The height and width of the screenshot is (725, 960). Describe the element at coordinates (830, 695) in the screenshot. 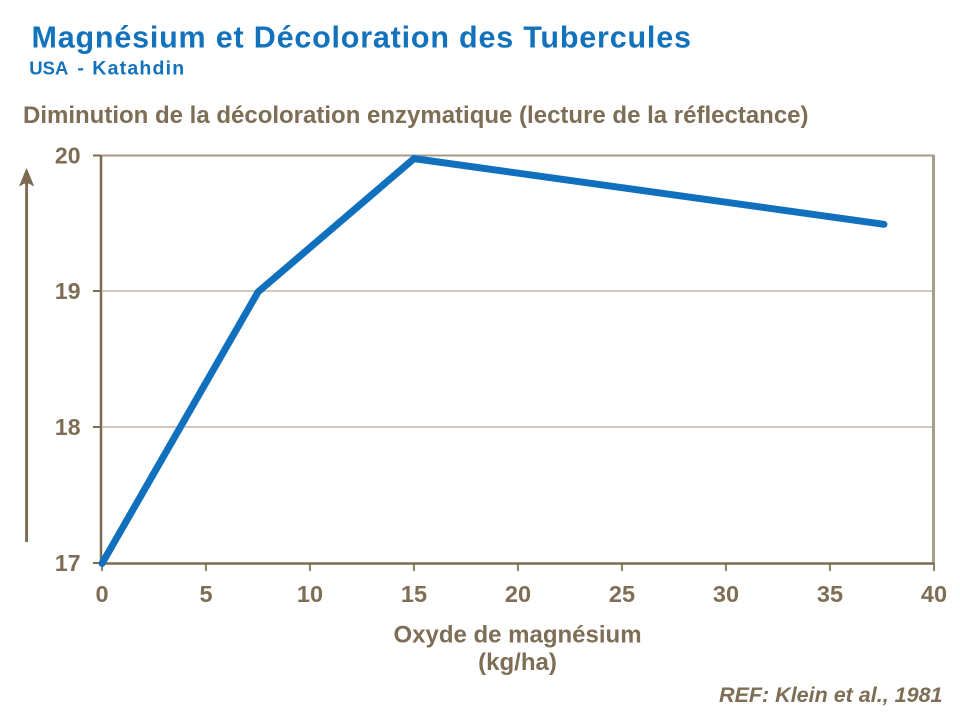

I see `svg-text: REF: Klein et al., 1981` at that location.